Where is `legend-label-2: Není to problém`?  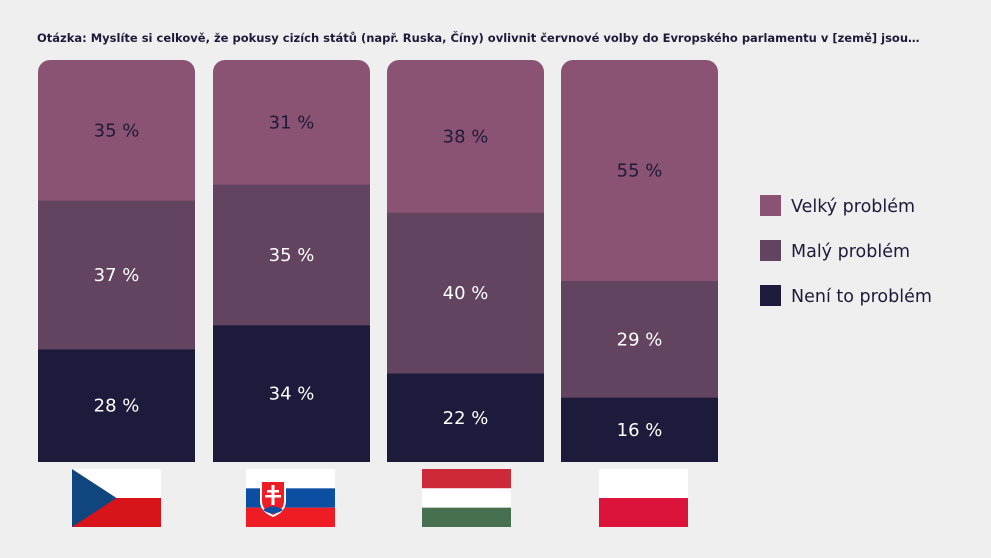
legend-label-2: Není to problém is located at coordinates (861, 297).